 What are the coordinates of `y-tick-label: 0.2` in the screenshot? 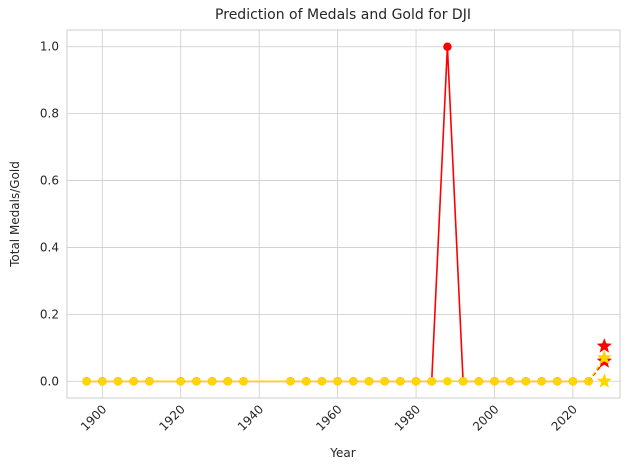 It's located at (49, 314).